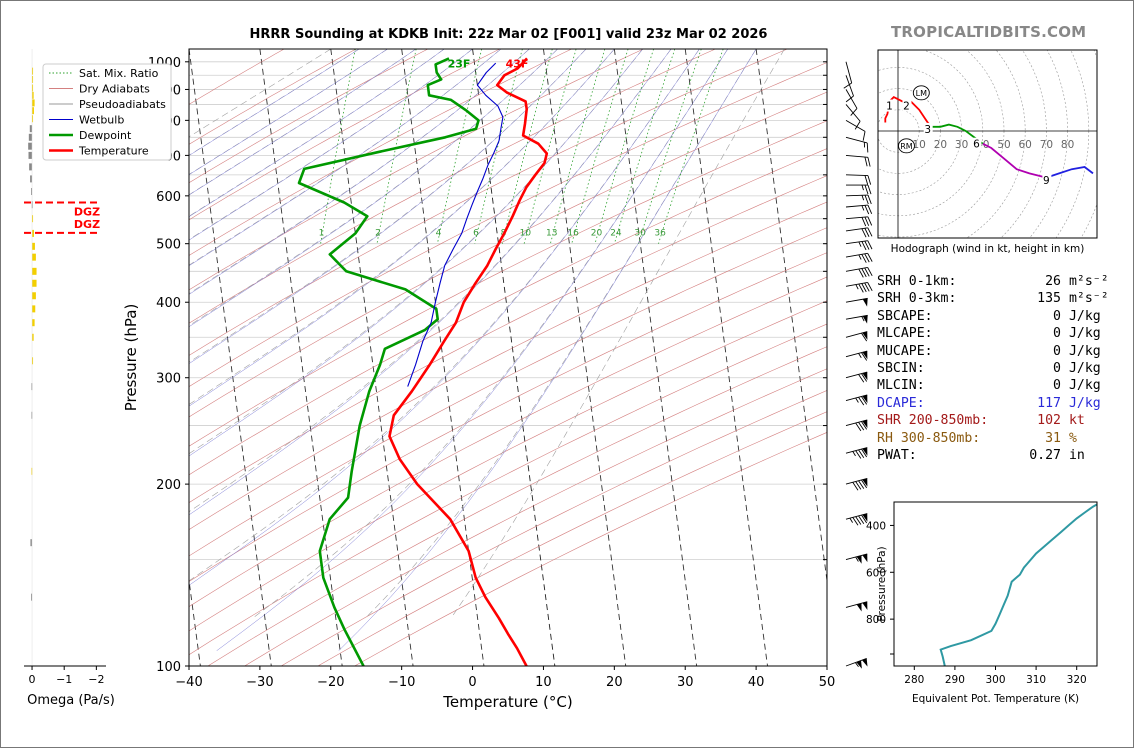  What do you see at coordinates (1033, 438) in the screenshot?
I see `stat-value: 31` at bounding box center [1033, 438].